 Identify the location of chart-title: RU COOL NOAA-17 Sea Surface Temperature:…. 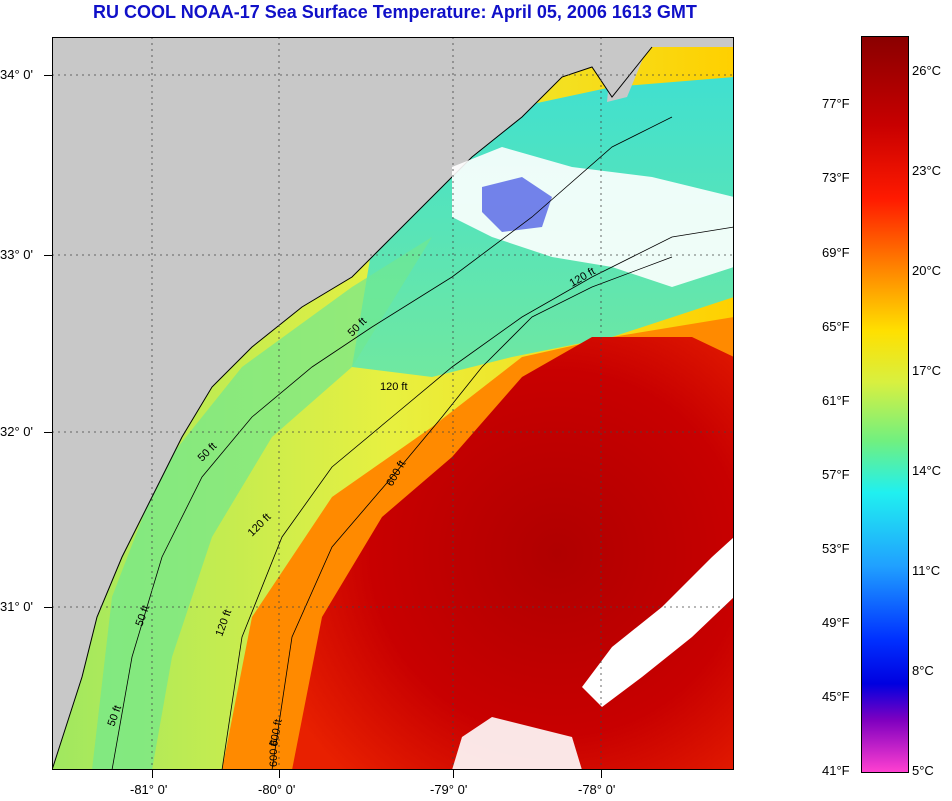
(395, 12).